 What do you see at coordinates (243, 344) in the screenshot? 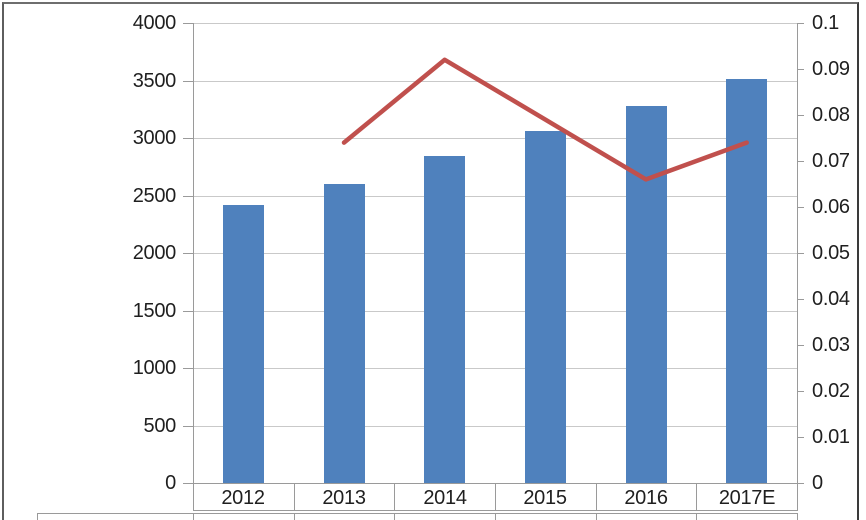
I see `bar-2012` at bounding box center [243, 344].